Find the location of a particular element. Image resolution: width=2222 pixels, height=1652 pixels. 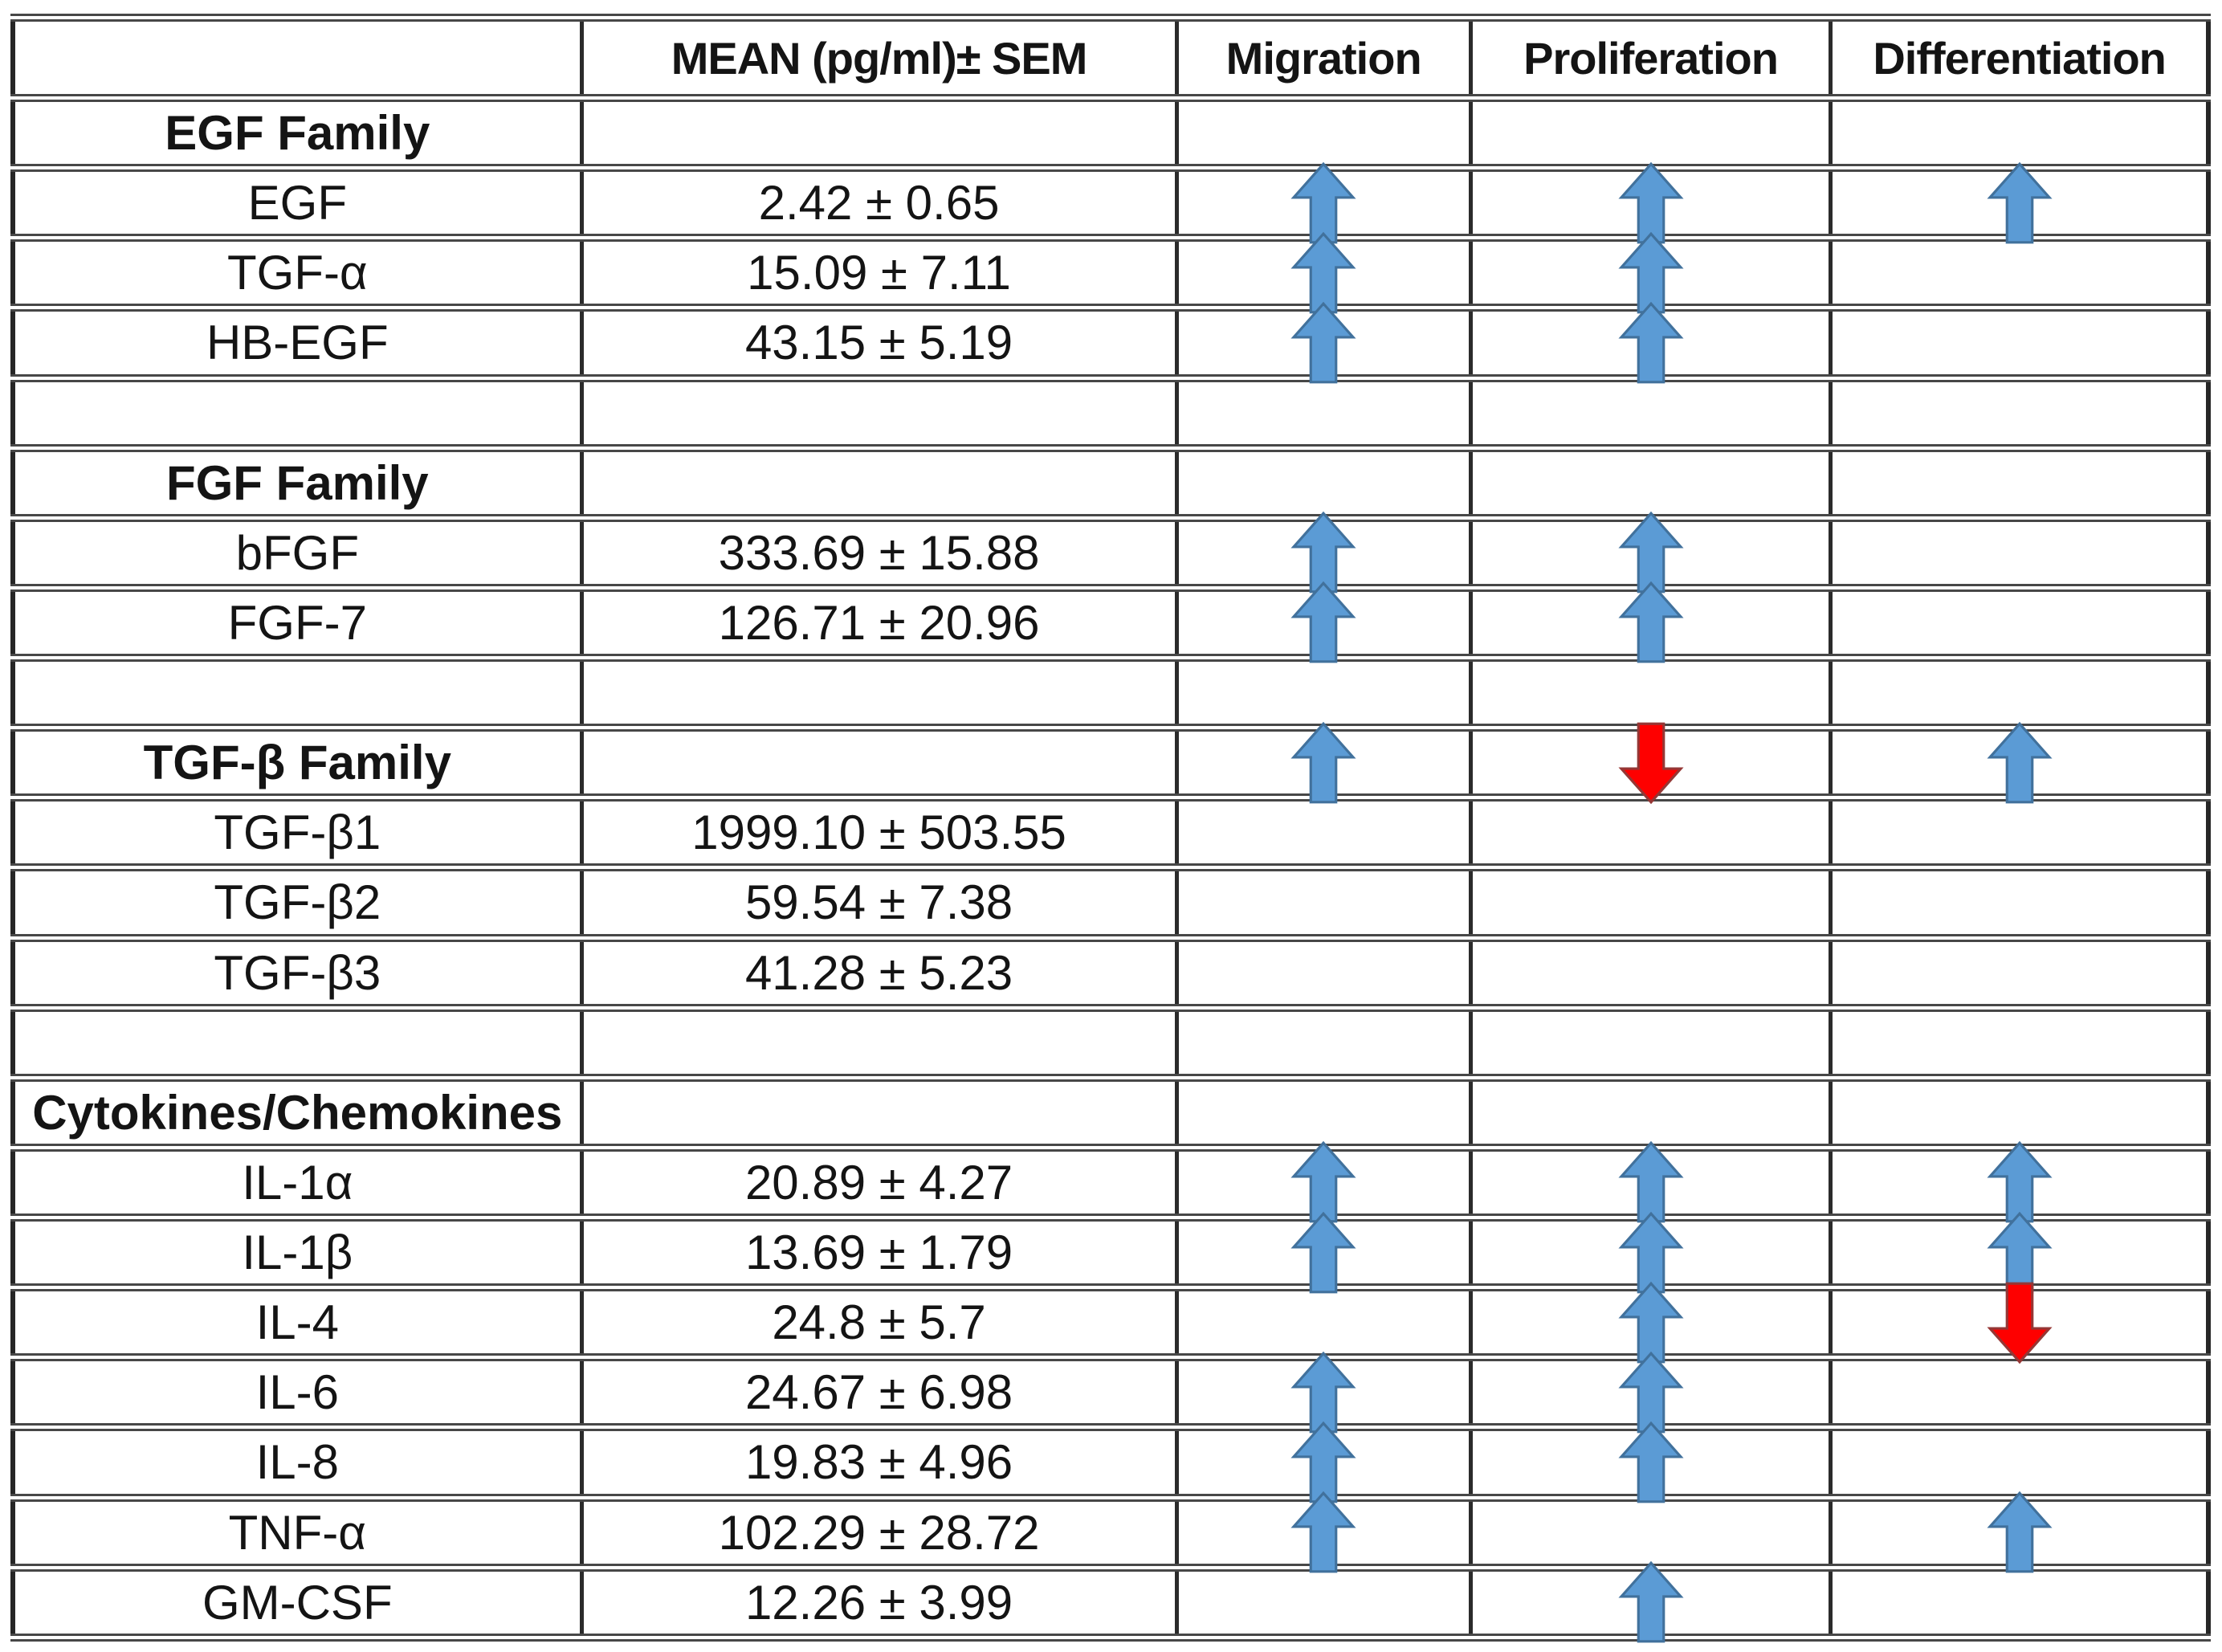

table-row: bFGF 333.69 ± 15.88 is located at coordinates (1110, 552).